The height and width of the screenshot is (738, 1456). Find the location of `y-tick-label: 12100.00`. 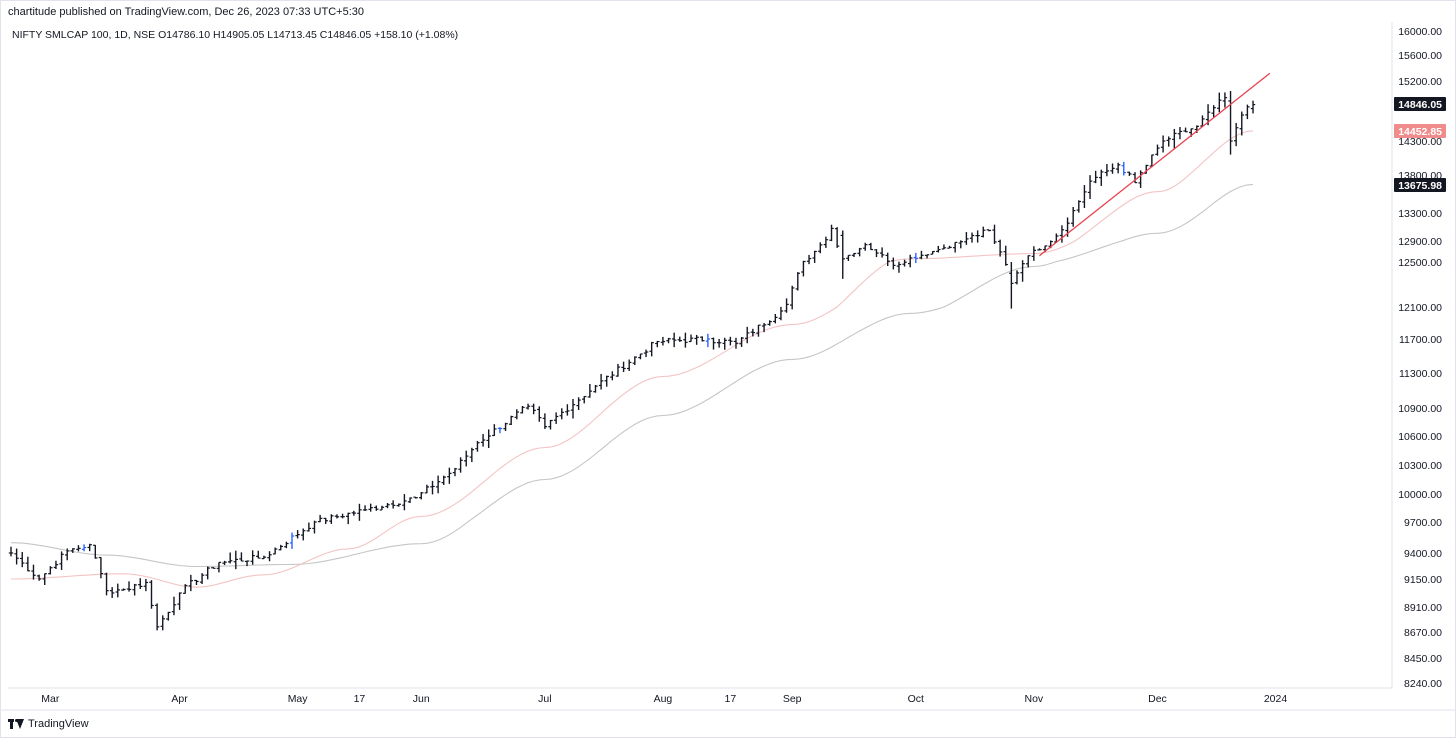

y-tick-label: 12100.00 is located at coordinates (1420, 308).